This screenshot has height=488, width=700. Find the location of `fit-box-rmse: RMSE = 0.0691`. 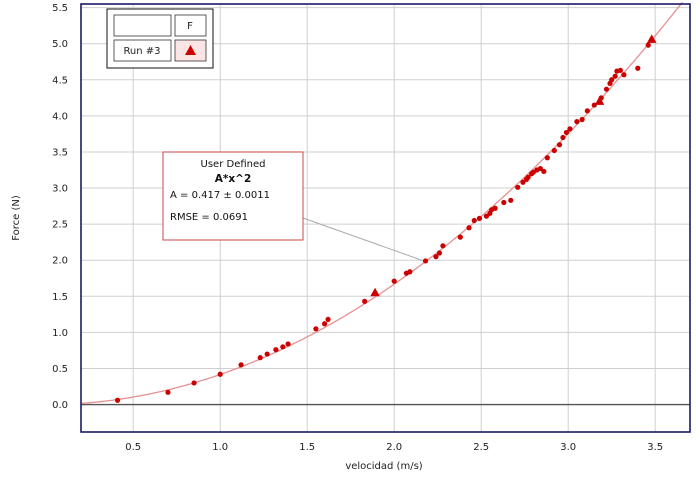

fit-box-rmse: RMSE = 0.0691 is located at coordinates (209, 217).